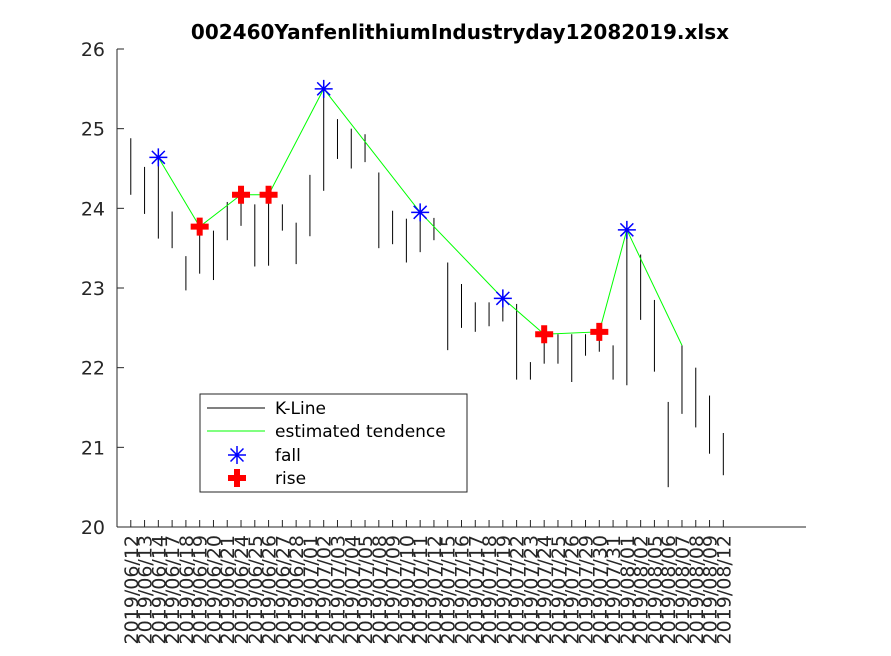  I want to click on x-tick-label: 2019/07/10, so click(407, 590).